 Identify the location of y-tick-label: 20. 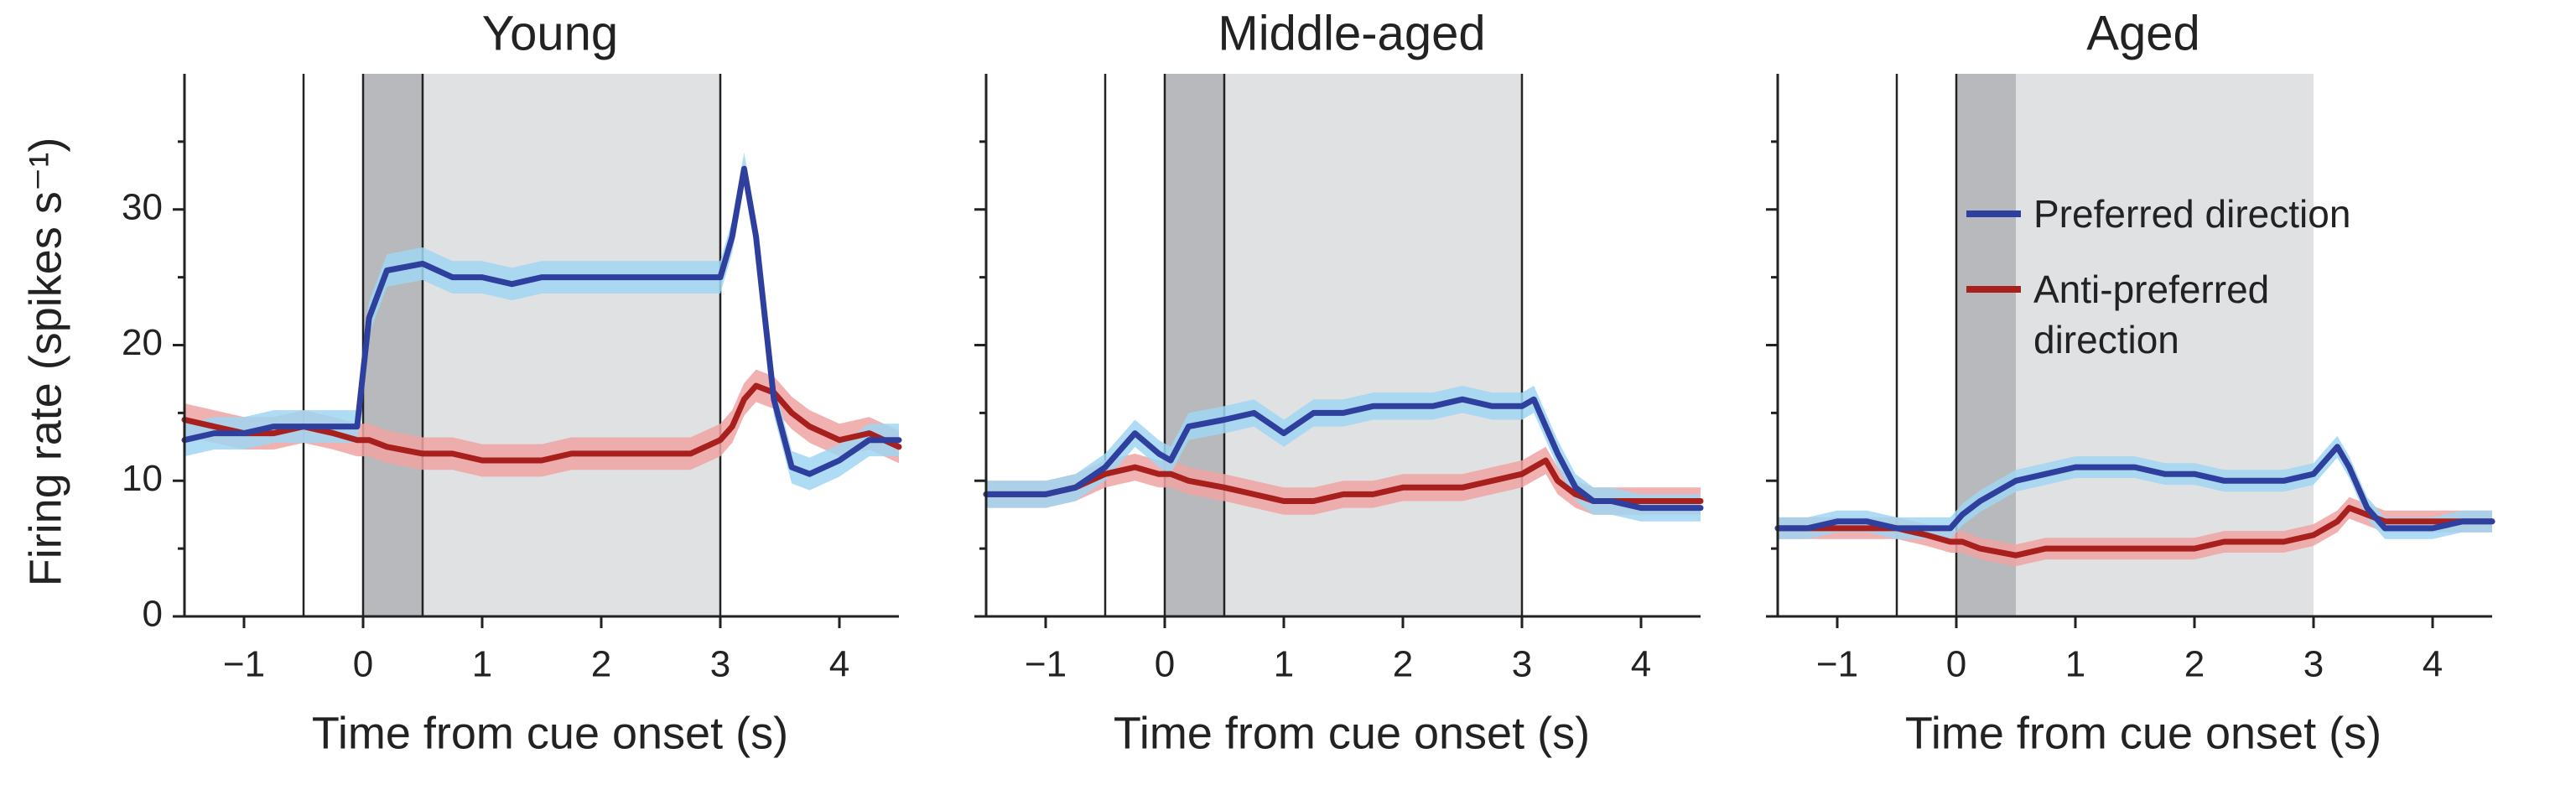
(142, 342).